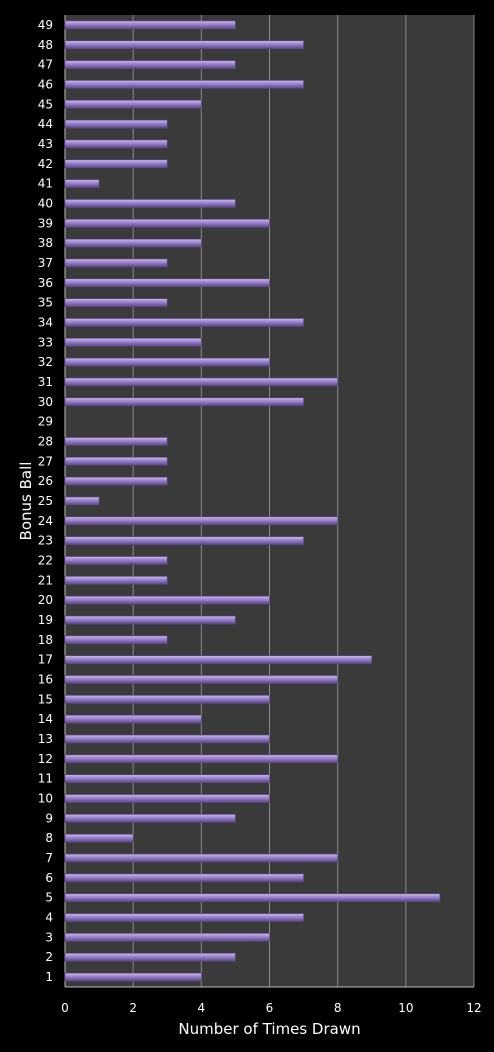 Image resolution: width=494 pixels, height=1052 pixels. I want to click on y-tick-label: 26, so click(45, 481).